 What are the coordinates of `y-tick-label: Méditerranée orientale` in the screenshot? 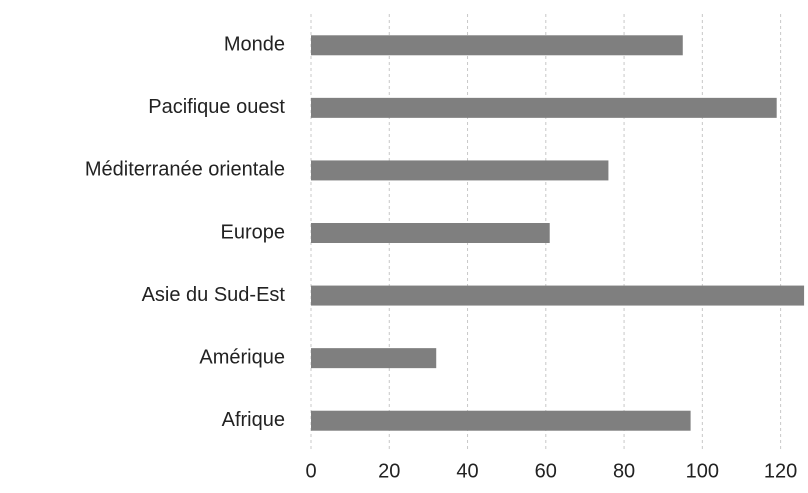 It's located at (185, 170).